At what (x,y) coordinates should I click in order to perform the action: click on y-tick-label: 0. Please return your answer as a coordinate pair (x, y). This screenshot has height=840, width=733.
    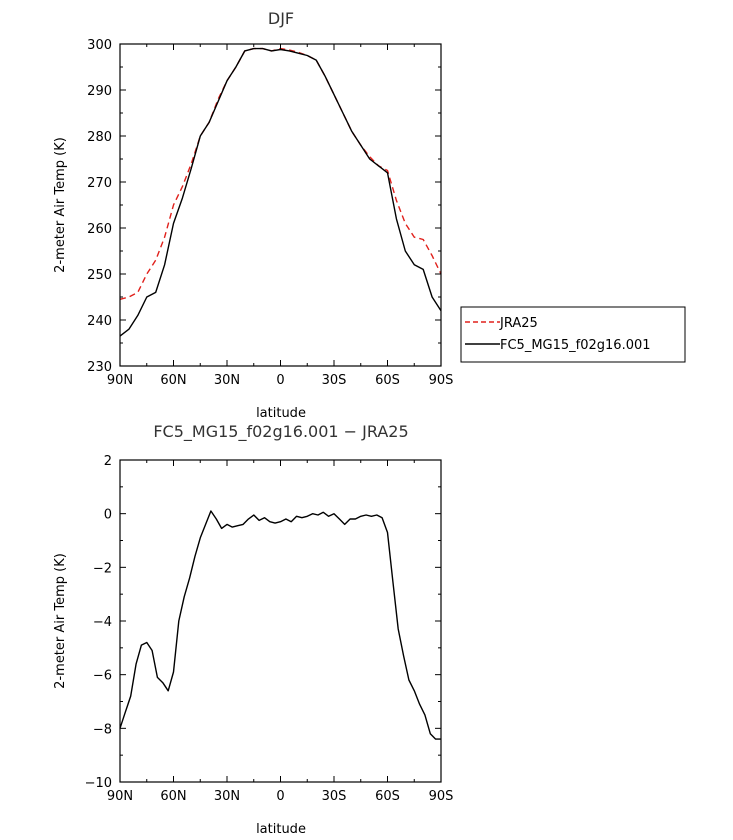
    Looking at the image, I should click on (108, 515).